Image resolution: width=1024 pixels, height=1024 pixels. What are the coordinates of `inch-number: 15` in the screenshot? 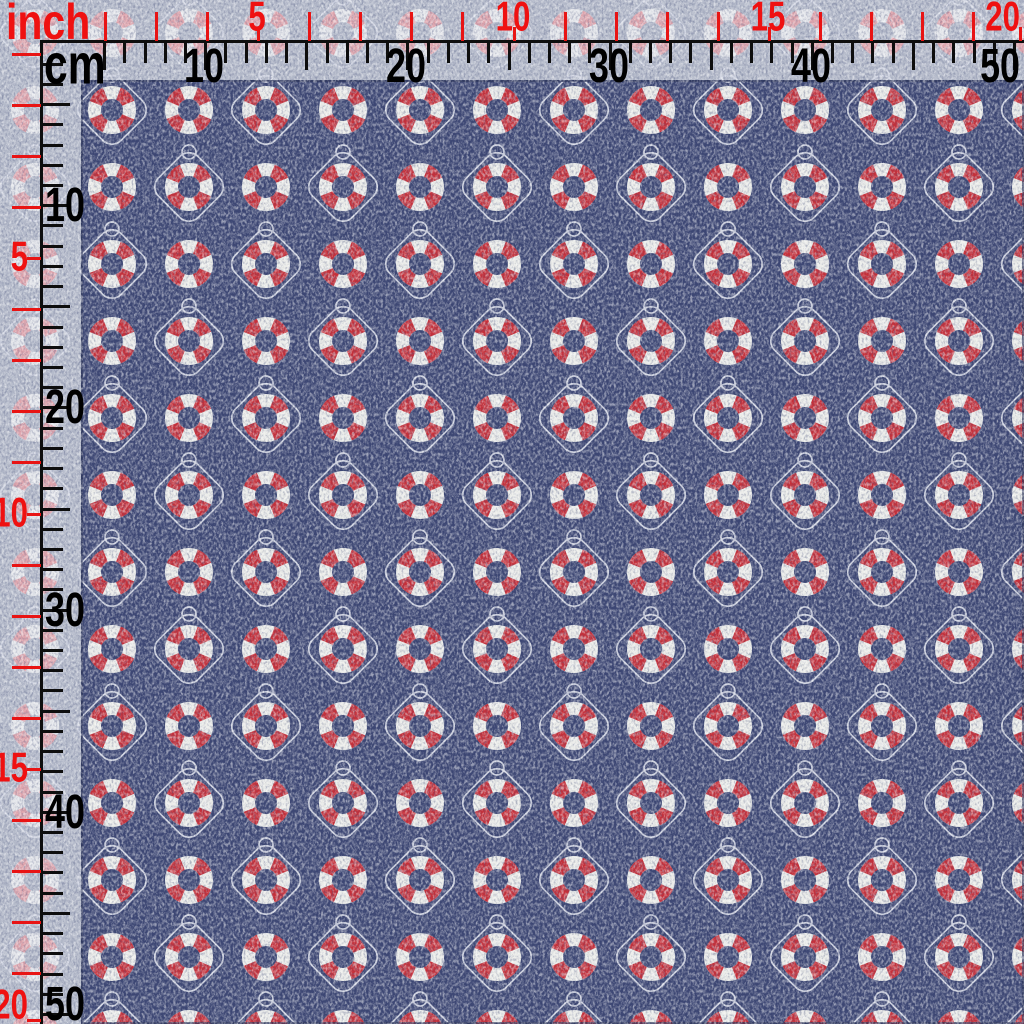 It's located at (14, 768).